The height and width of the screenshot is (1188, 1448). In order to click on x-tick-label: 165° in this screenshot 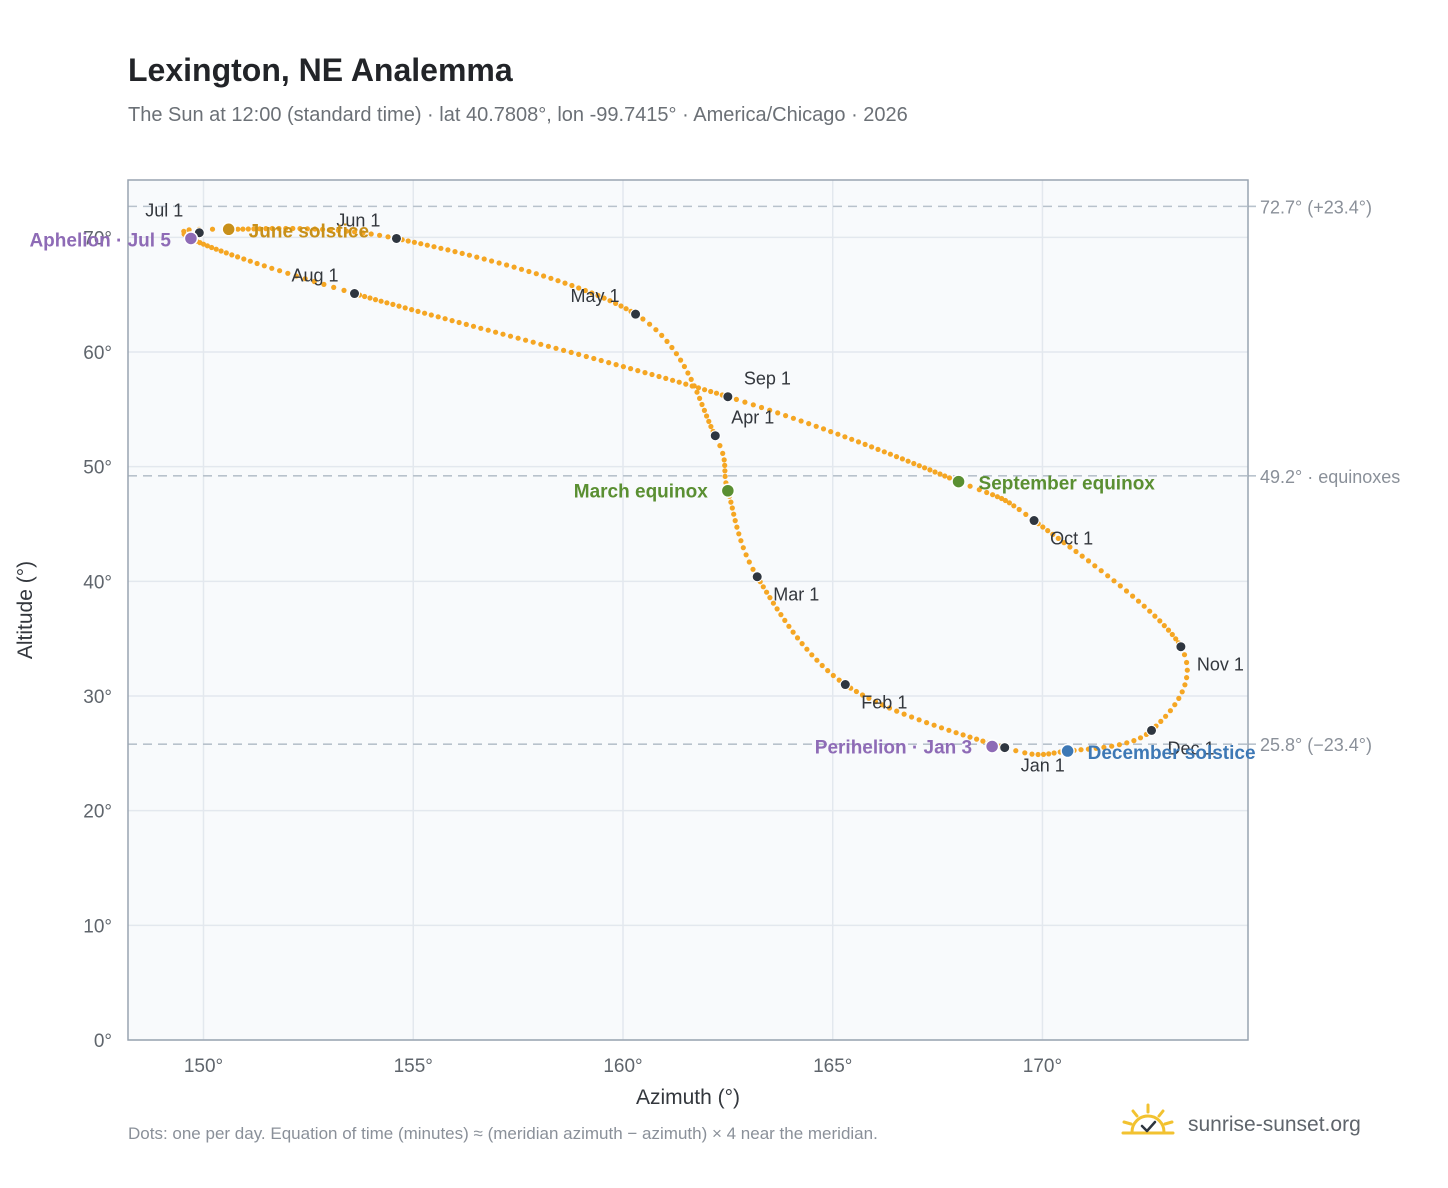, I will do `click(832, 1066)`.